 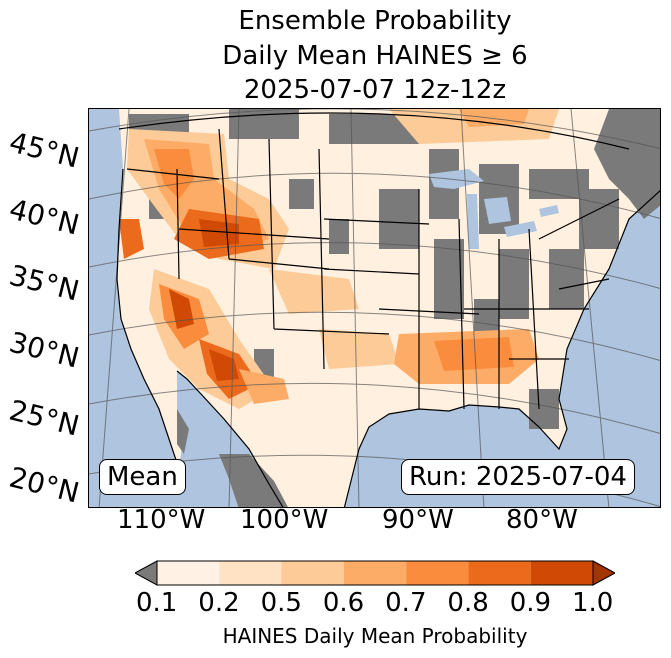 I want to click on colorbar-tick-label: 0.7, so click(x=406, y=603).